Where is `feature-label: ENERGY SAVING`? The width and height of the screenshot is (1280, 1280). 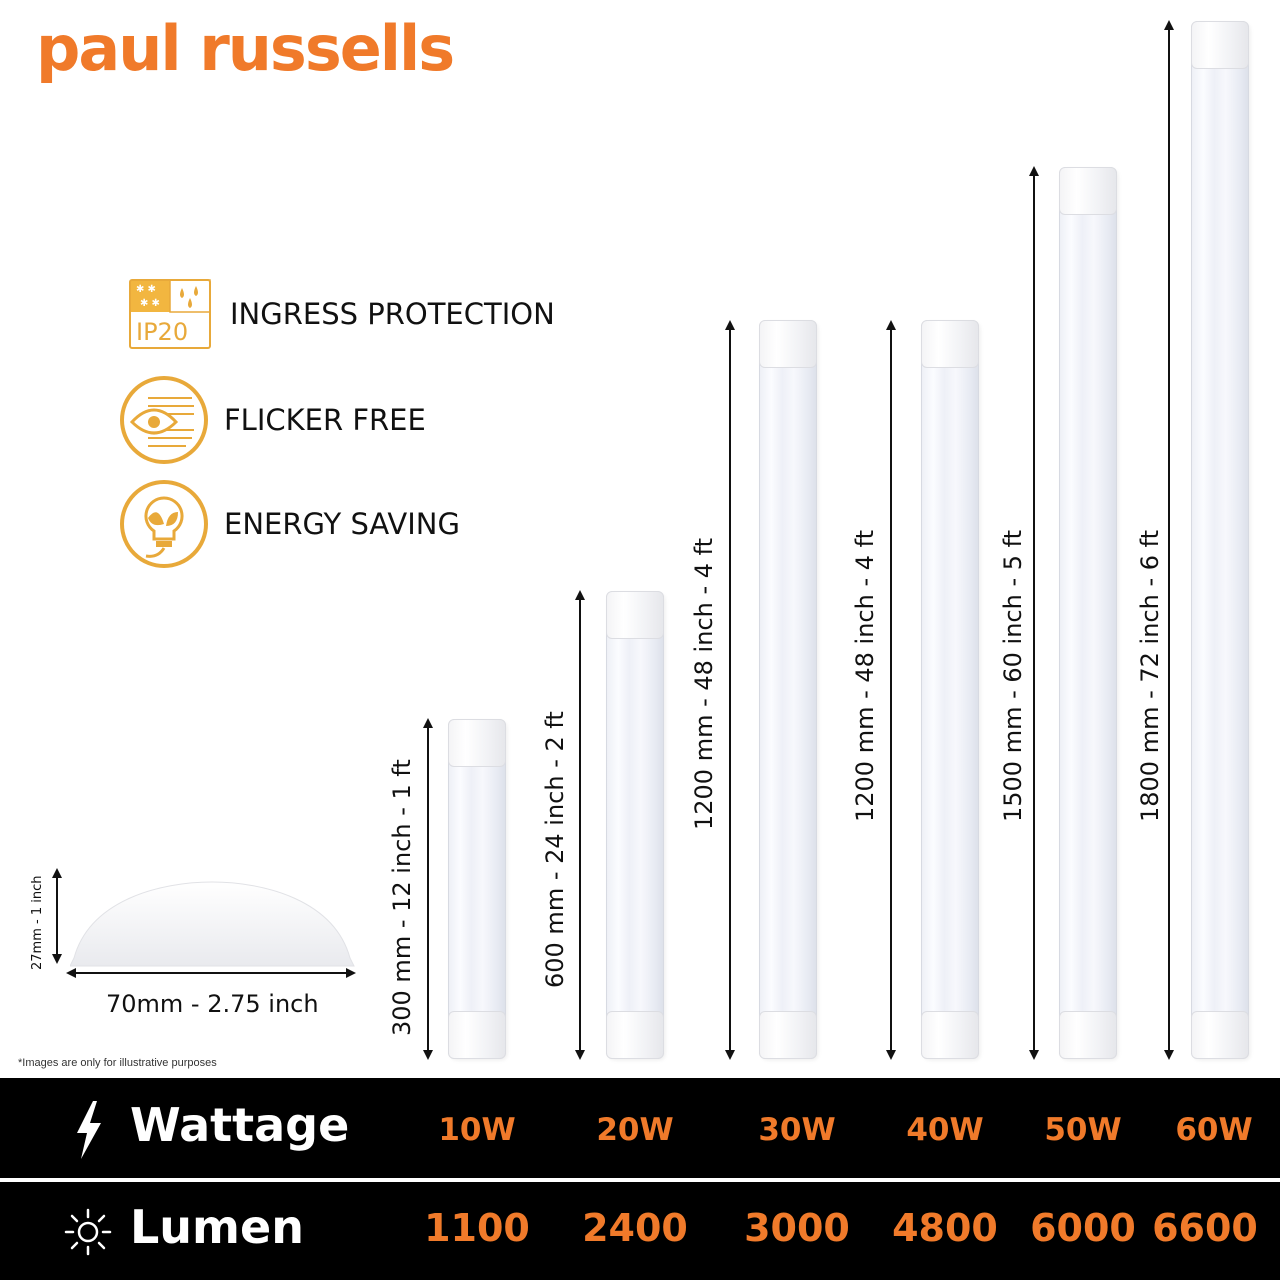 feature-label: ENERGY SAVING is located at coordinates (342, 524).